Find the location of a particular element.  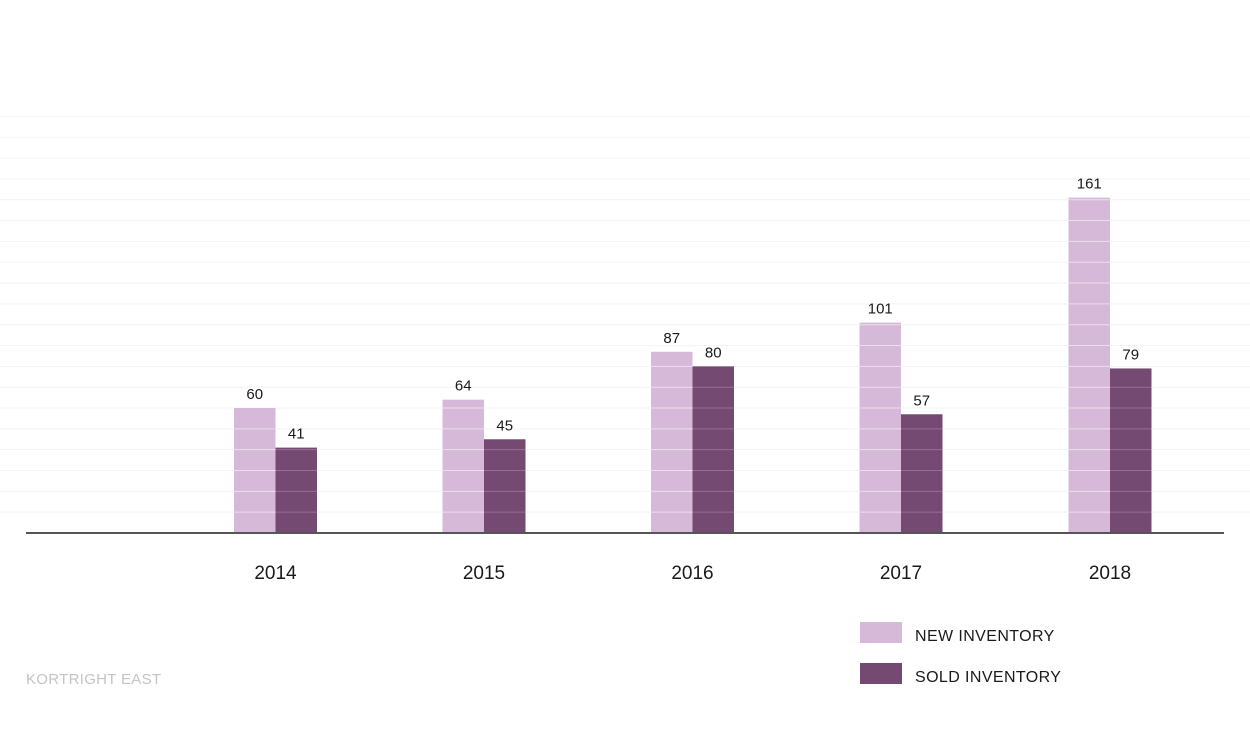

bar-new-2017 is located at coordinates (880, 427).